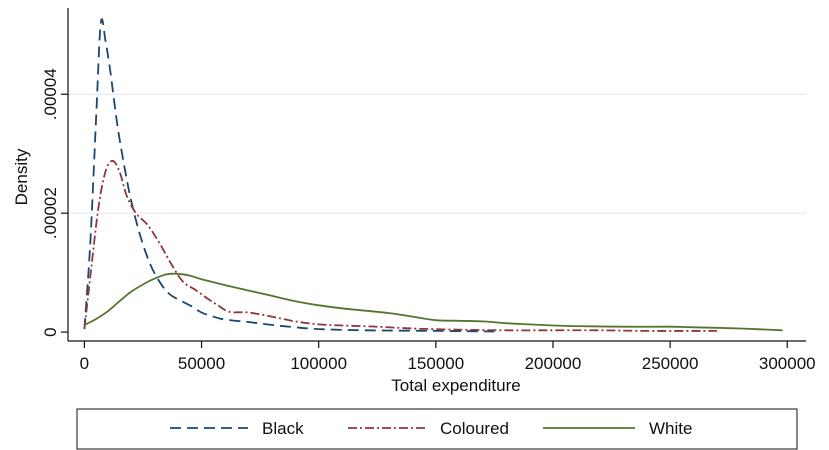  Describe the element at coordinates (433, 302) in the screenshot. I see `series-line-white` at that location.